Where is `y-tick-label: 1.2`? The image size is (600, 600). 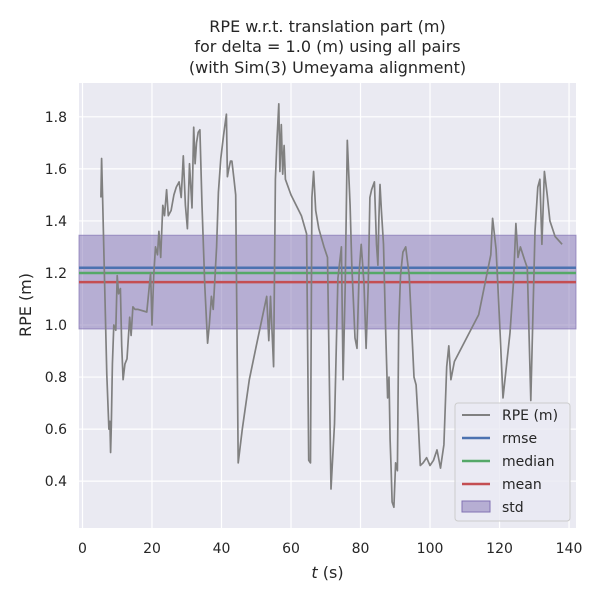
y-tick-label: 1.2 is located at coordinates (56, 274).